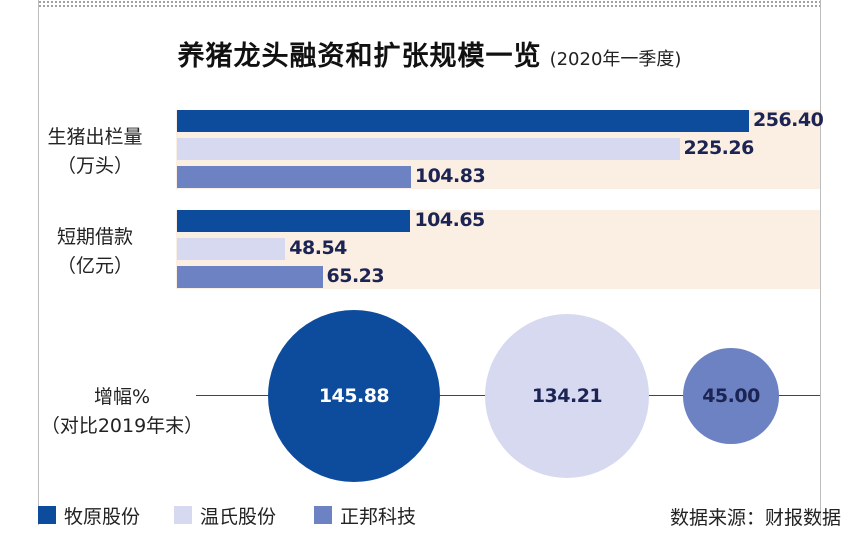 This screenshot has height=550, width=859. What do you see at coordinates (231, 249) in the screenshot?
I see `bar-loans-wens` at bounding box center [231, 249].